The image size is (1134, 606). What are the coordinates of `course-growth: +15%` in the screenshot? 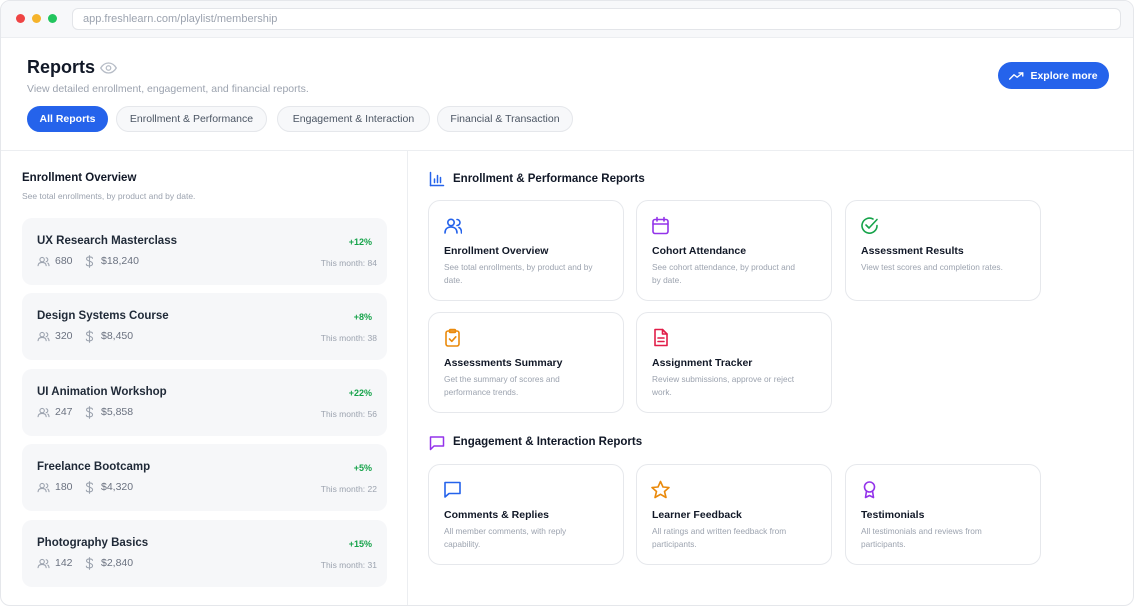 It's located at (360, 544).